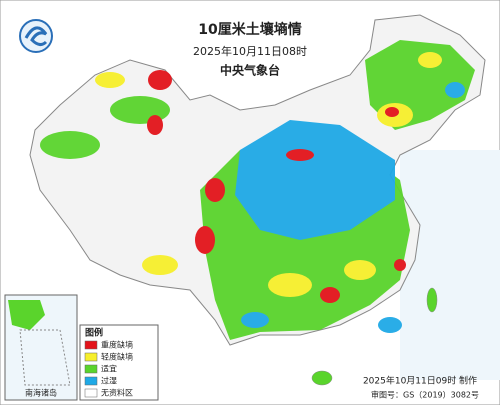  Describe the element at coordinates (250, 51) in the screenshot. I see `time: 2025年10月11日08时` at that location.